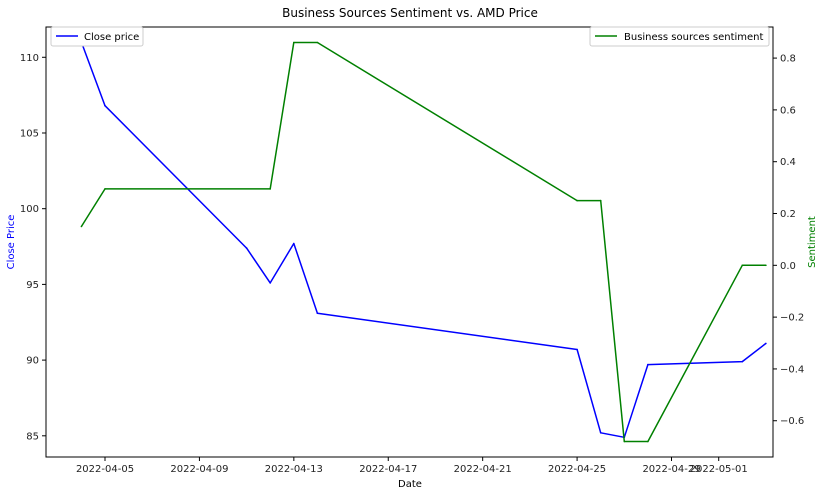 The width and height of the screenshot is (825, 496). What do you see at coordinates (788, 162) in the screenshot?
I see `y-right-tick-label: 0.4` at bounding box center [788, 162].